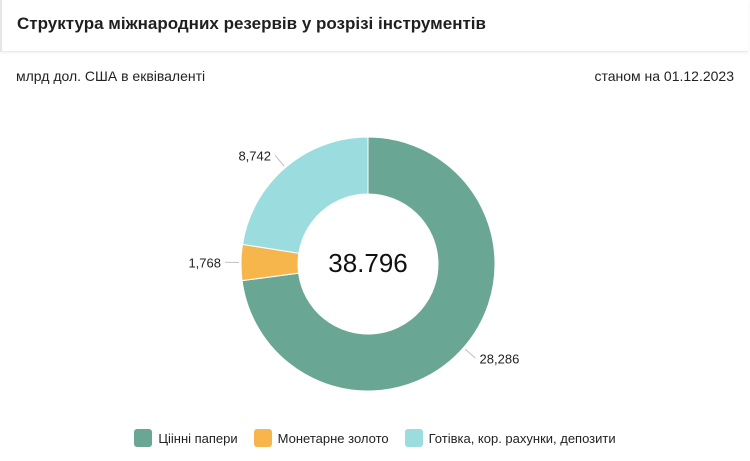  What do you see at coordinates (198, 438) in the screenshot?
I see `legend-label: Ціінні папери` at bounding box center [198, 438].